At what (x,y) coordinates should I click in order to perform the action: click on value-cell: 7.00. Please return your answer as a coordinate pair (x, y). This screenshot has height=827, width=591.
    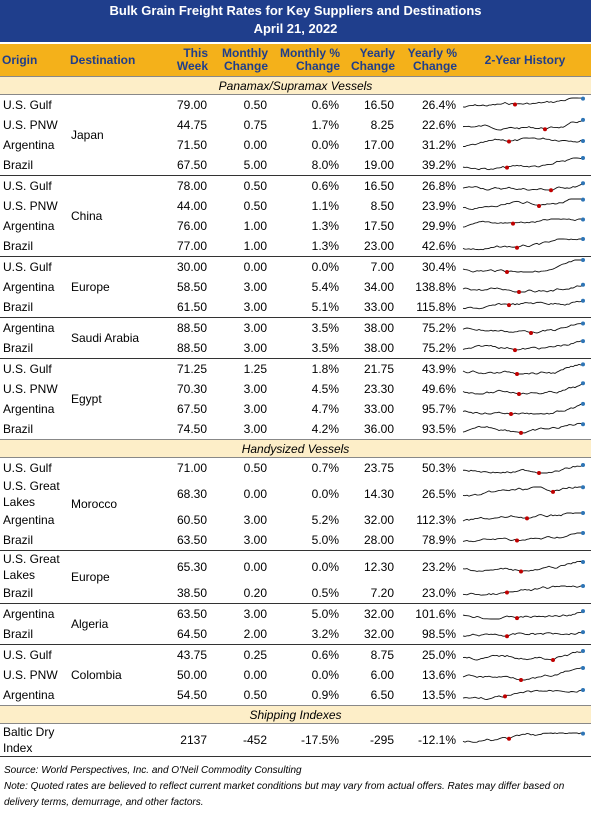
    Looking at the image, I should click on (369, 266).